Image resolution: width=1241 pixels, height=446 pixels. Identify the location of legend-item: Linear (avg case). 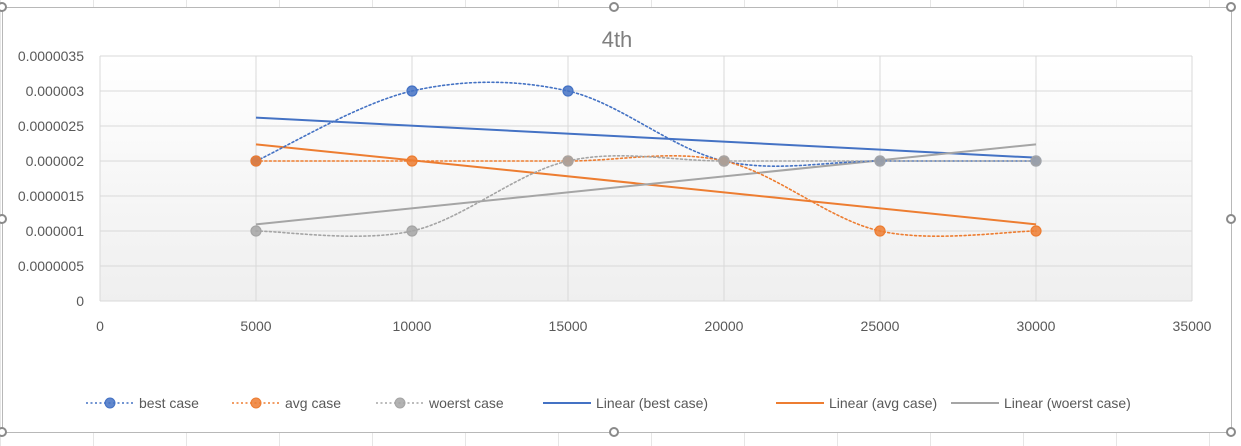
(856, 403).